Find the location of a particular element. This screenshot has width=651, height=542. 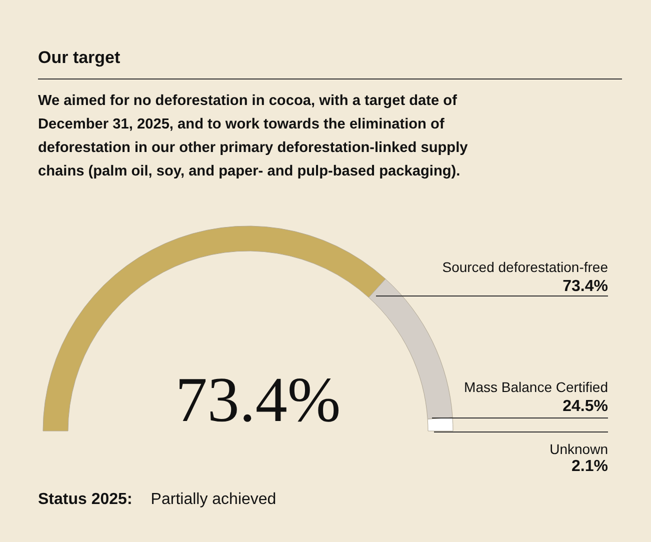

chart-subtitle: We aimed for no deforestation in cocoa, with a target date of December 31, 2025, and to work towards the elimination of deforestation in our other primary deforestation-linked supply chains (palm oil, soy, and paper- and pulp-based packaging). is located at coordinates (253, 136).